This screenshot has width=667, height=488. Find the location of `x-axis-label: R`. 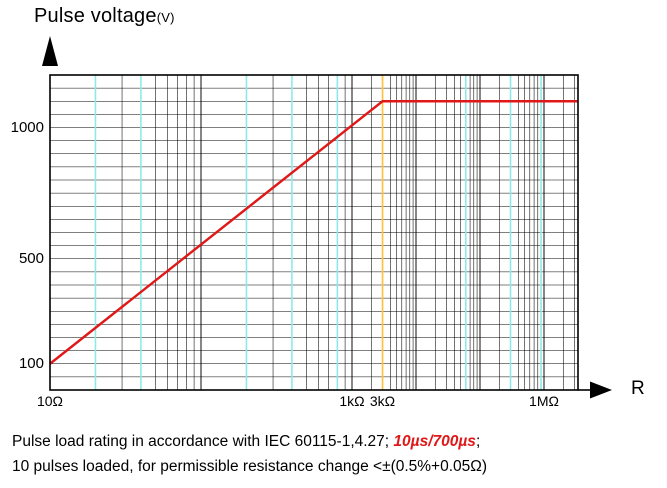

x-axis-label: R is located at coordinates (638, 388).